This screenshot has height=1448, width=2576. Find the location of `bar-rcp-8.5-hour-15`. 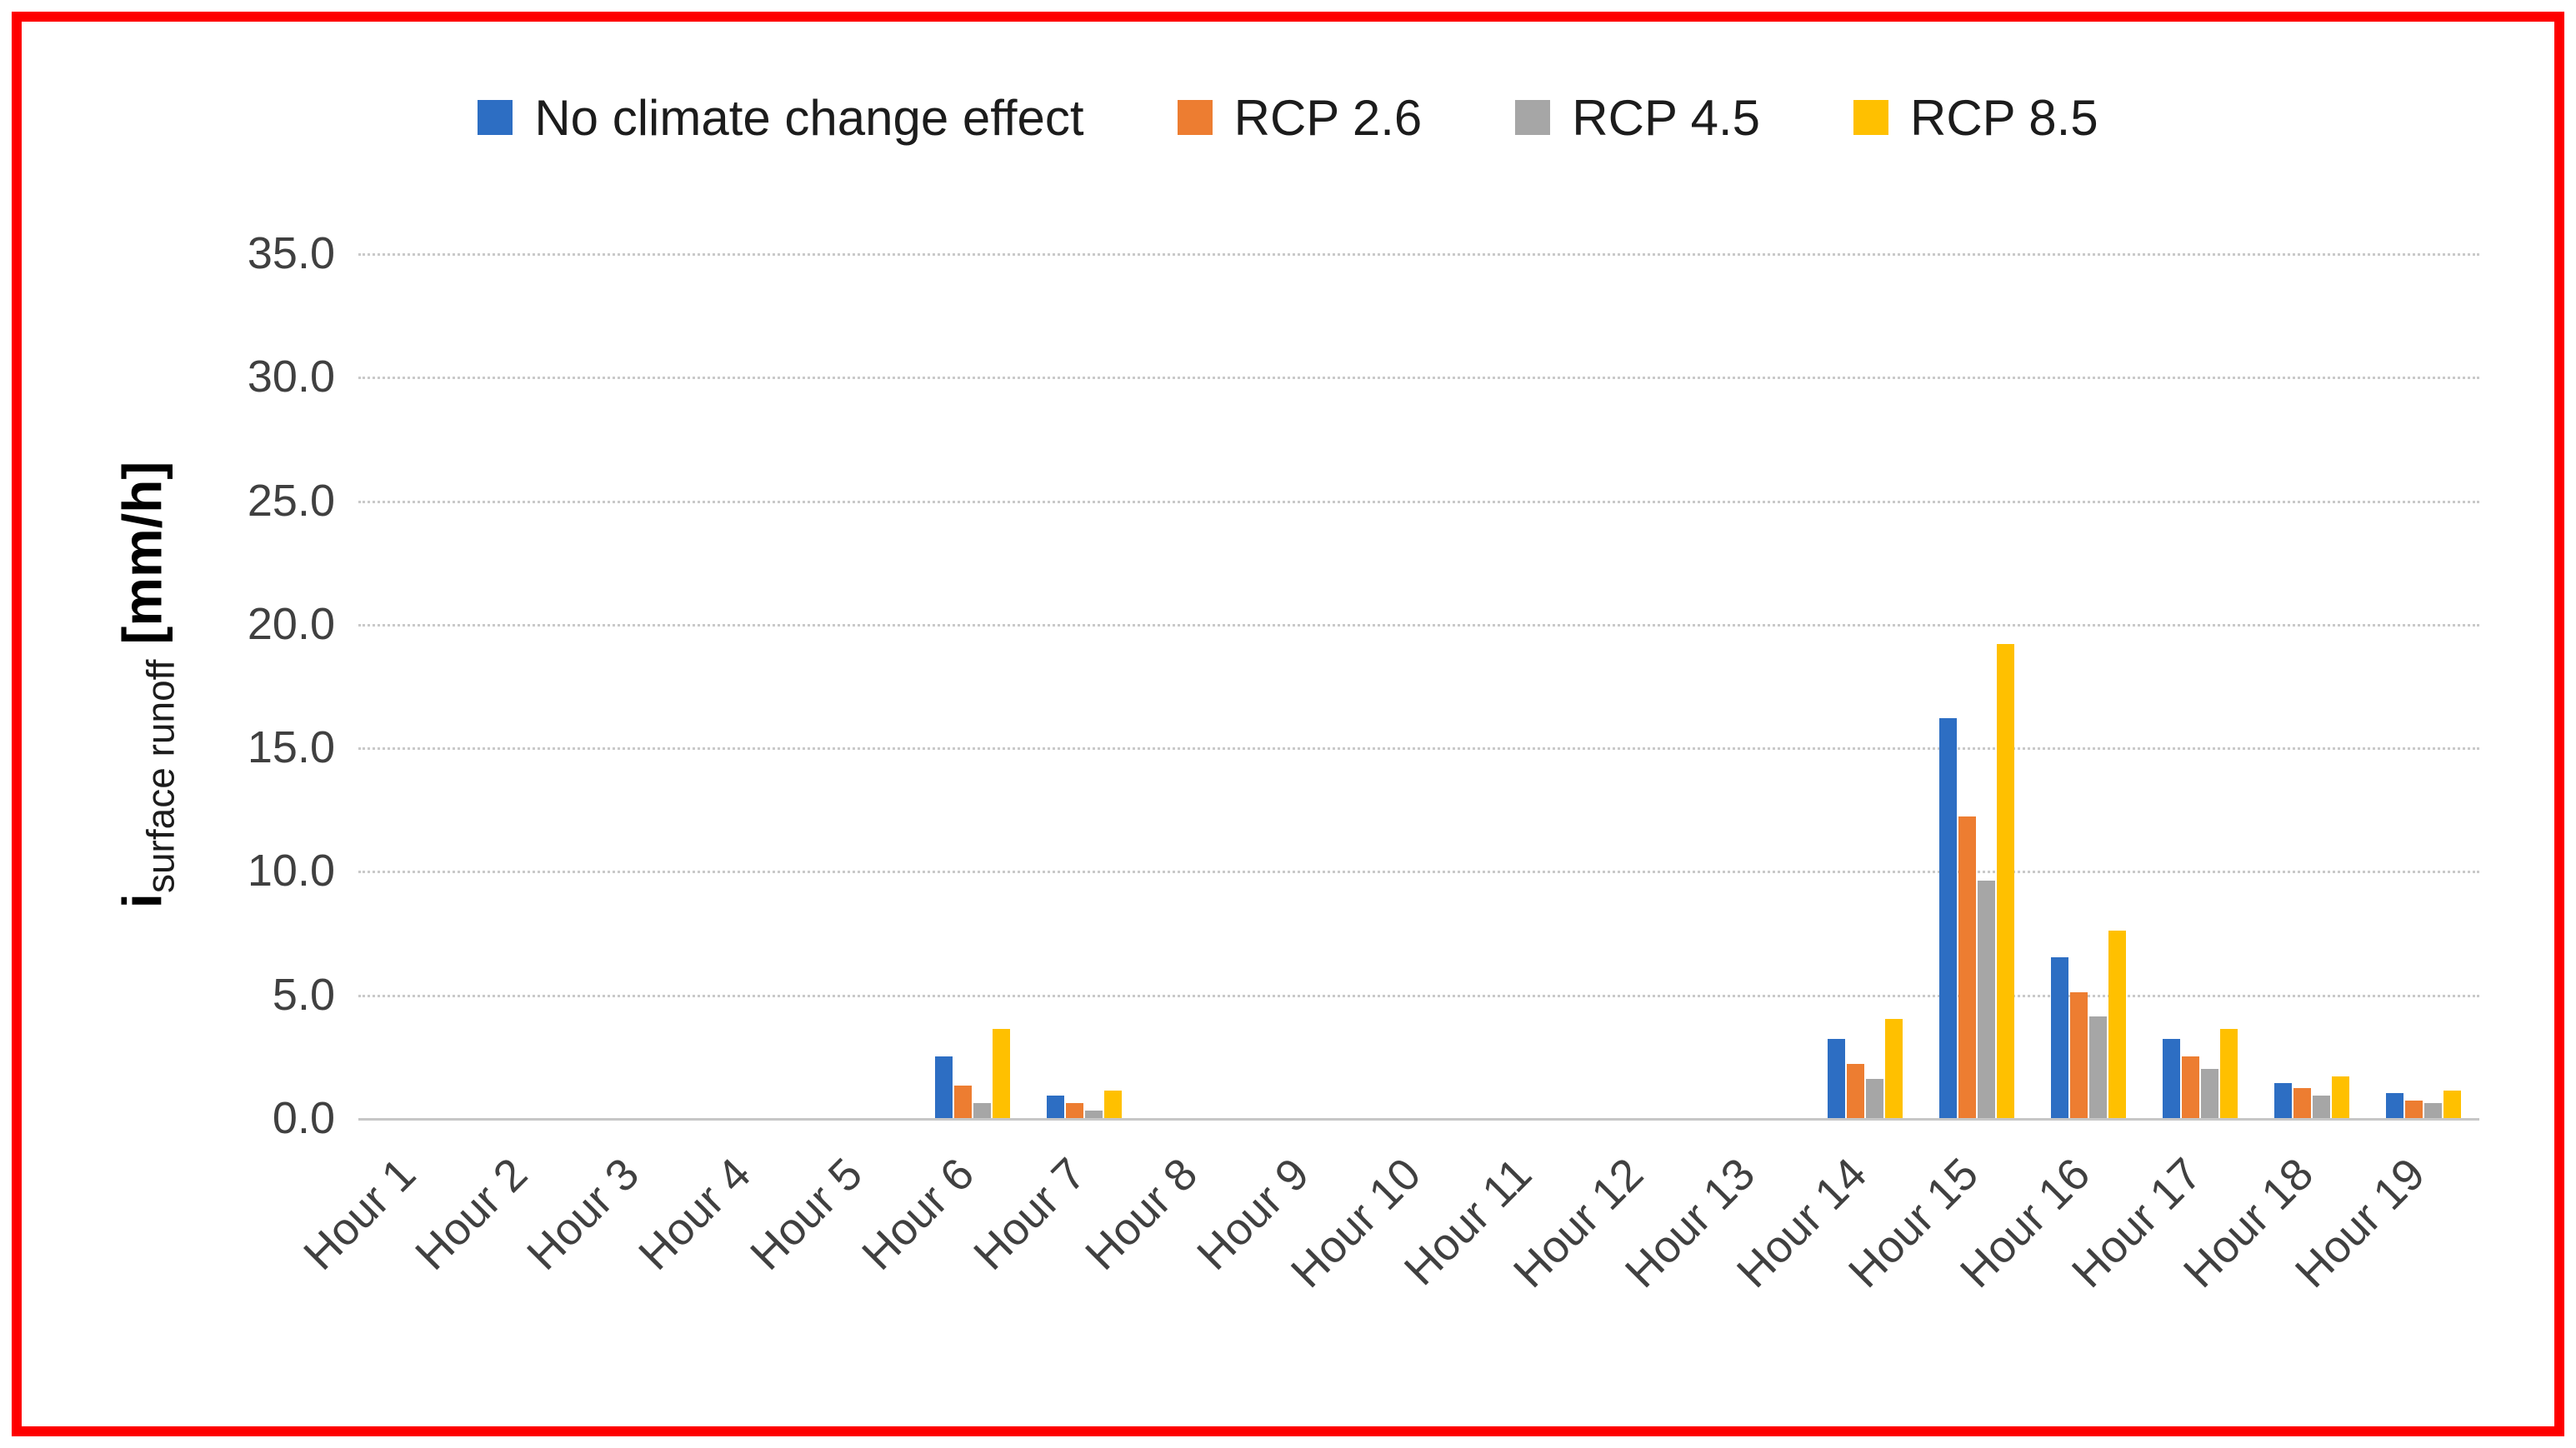

bar-rcp-8.5-hour-15 is located at coordinates (2006, 880).